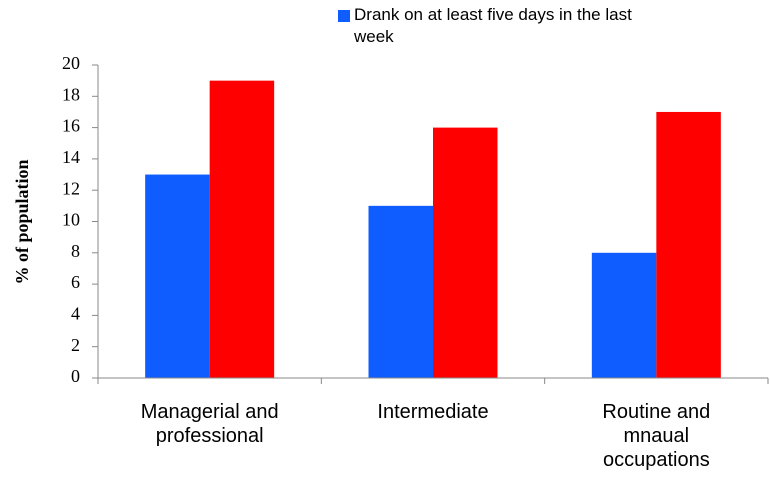 The height and width of the screenshot is (490, 770). What do you see at coordinates (75, 314) in the screenshot?
I see `y-tick-label: 4` at bounding box center [75, 314].